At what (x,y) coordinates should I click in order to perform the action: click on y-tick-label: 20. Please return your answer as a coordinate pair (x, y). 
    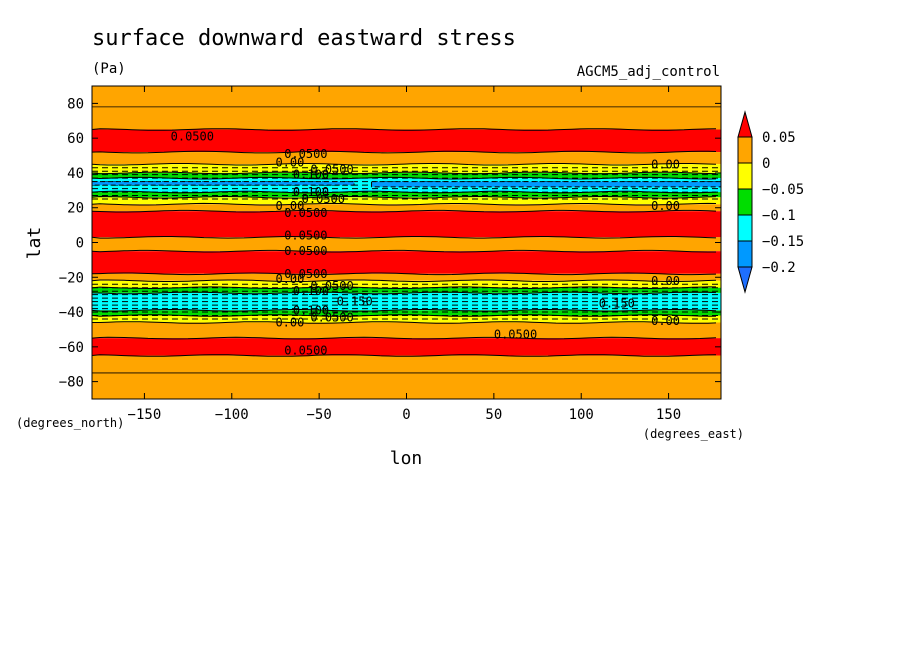
    Looking at the image, I should click on (75, 209).